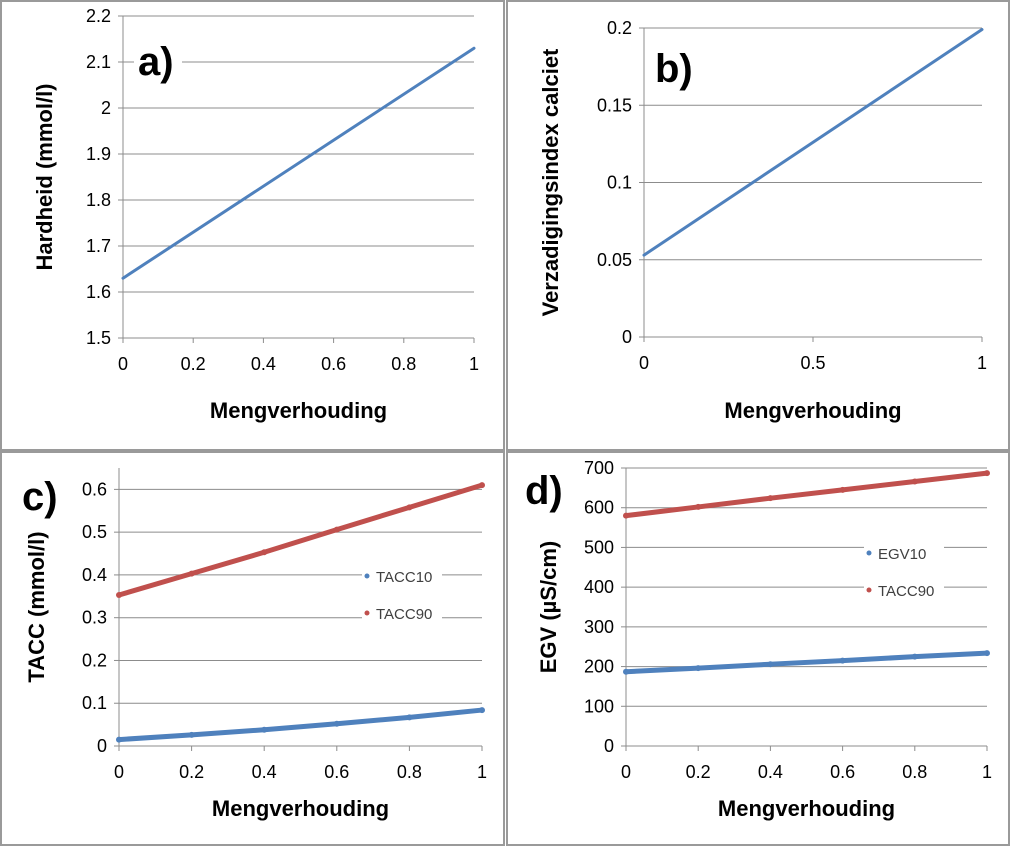 This screenshot has height=847, width=1010. I want to click on legend: TACC10 TACC90, so click(402, 595).